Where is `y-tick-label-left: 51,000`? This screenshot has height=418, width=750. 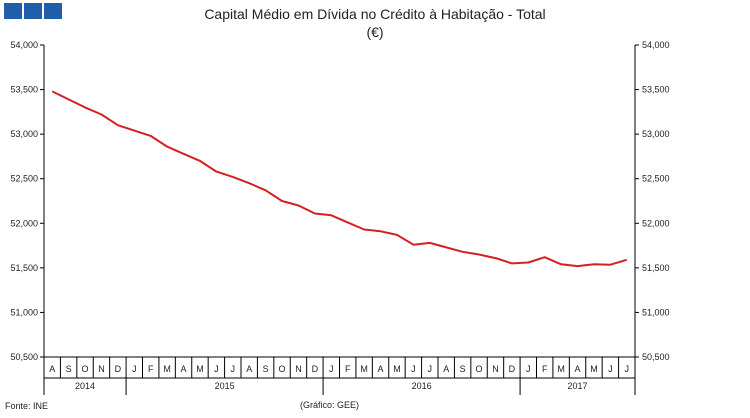
y-tick-label-left: 51,000 is located at coordinates (24, 312).